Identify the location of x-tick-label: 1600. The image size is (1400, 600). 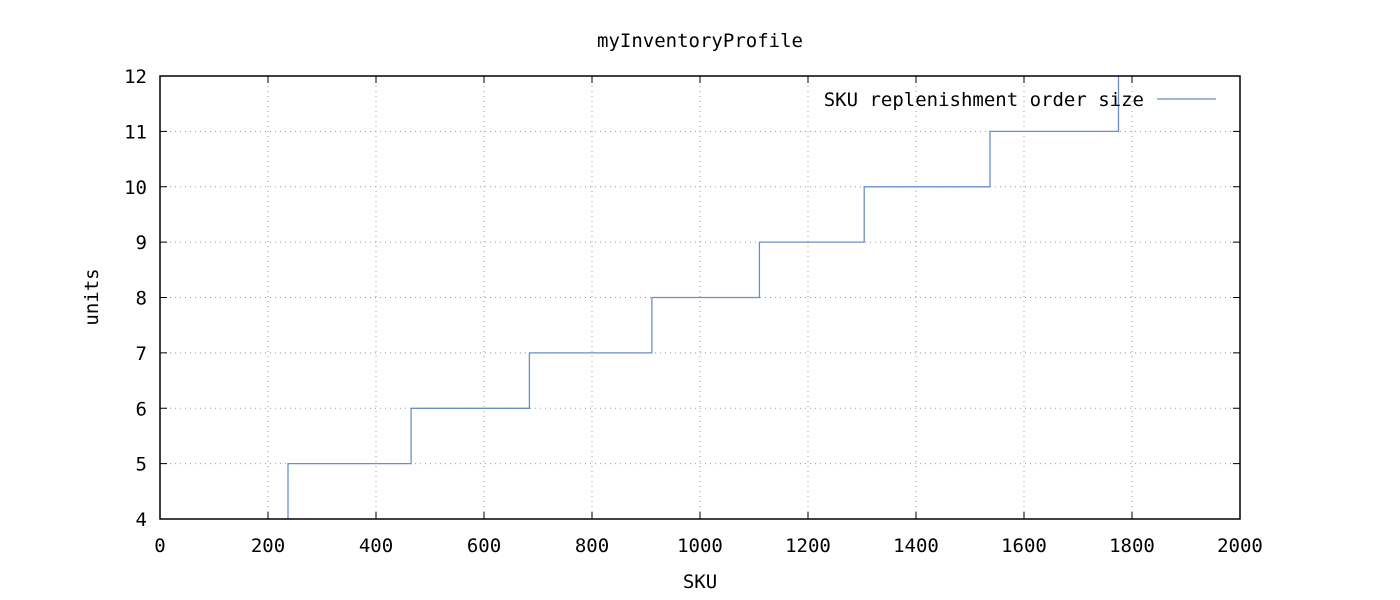
(1024, 546).